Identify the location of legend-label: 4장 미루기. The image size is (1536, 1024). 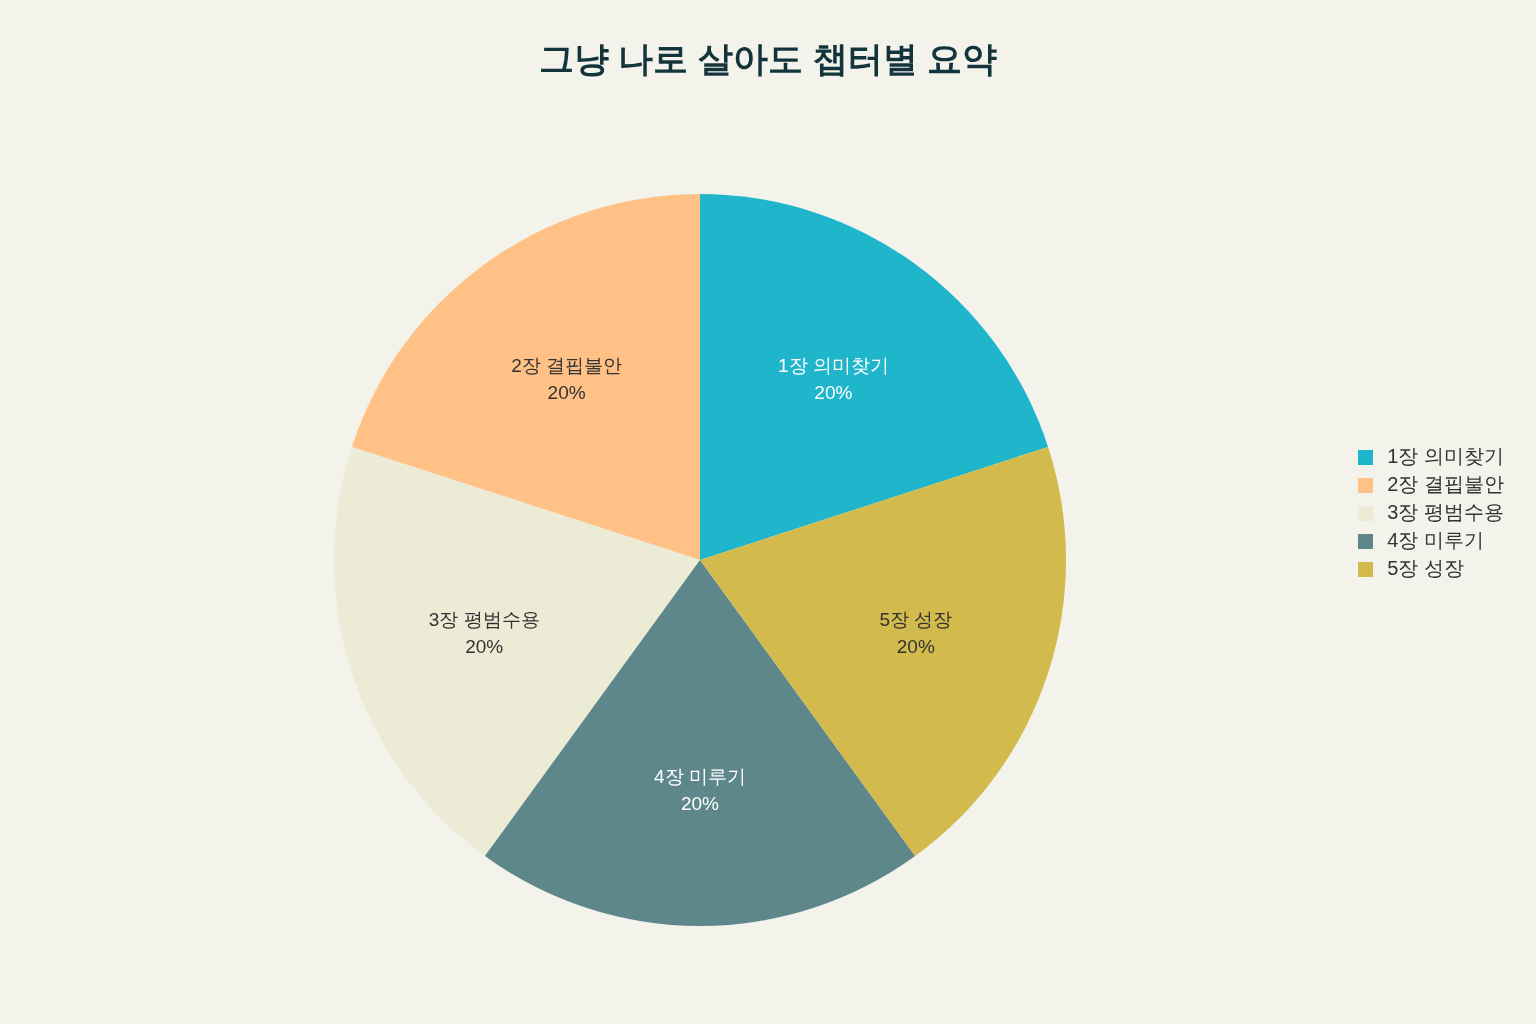
(1435, 540).